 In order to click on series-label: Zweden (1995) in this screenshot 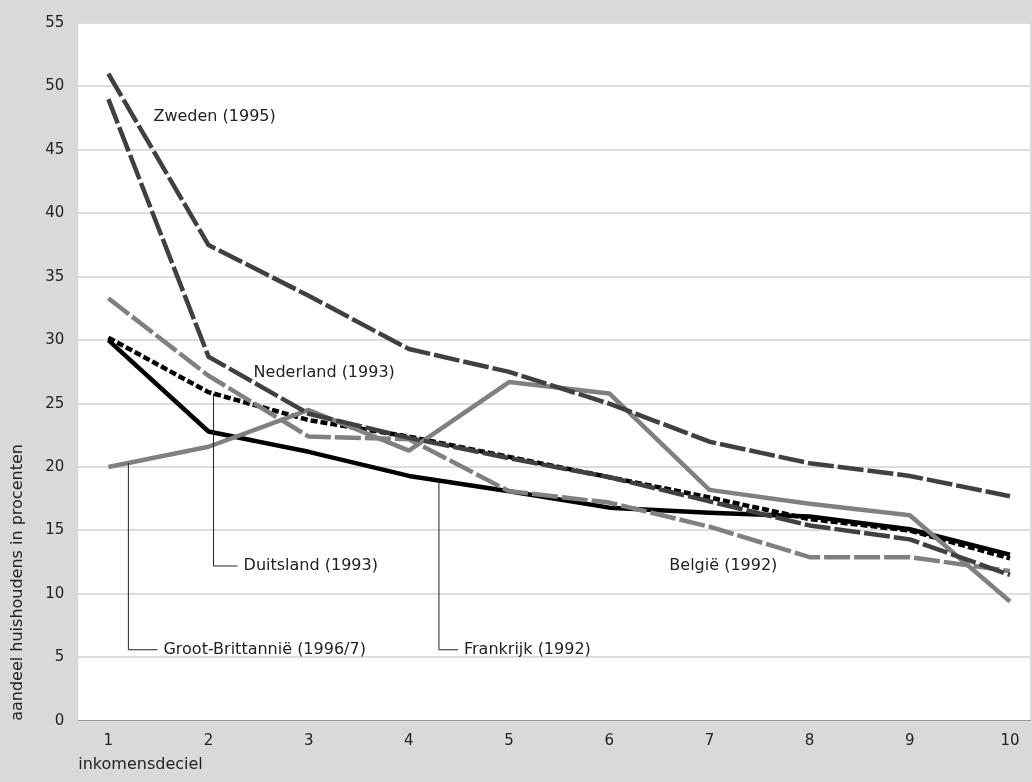, I will do `click(214, 116)`.